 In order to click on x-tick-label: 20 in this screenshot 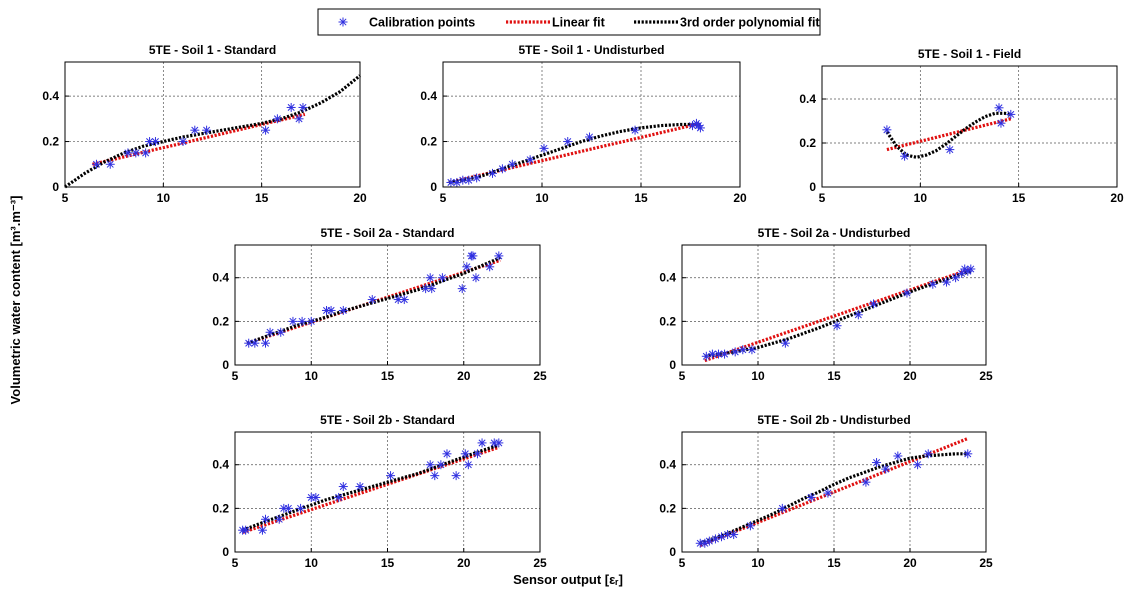, I will do `click(464, 563)`.